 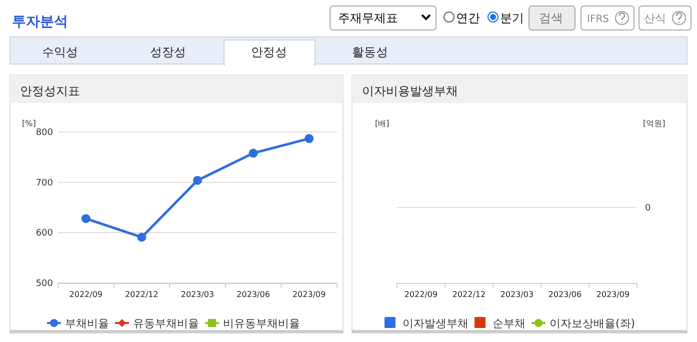 I want to click on chart-title: 안정성지표, so click(x=50, y=91).